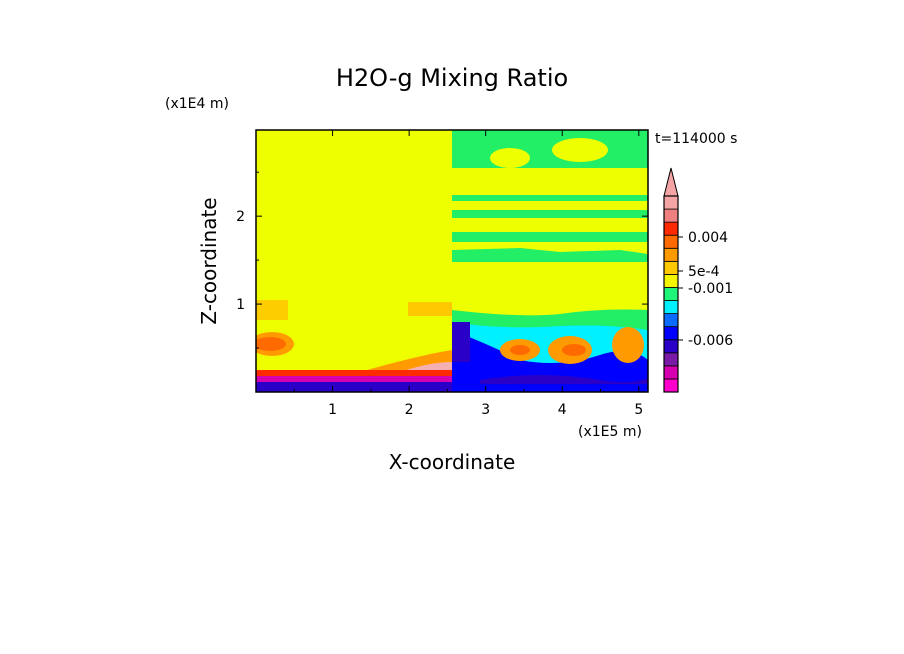 This screenshot has width=904, height=654. Describe the element at coordinates (272, 310) in the screenshot. I see `contour-orange-patch` at that location.